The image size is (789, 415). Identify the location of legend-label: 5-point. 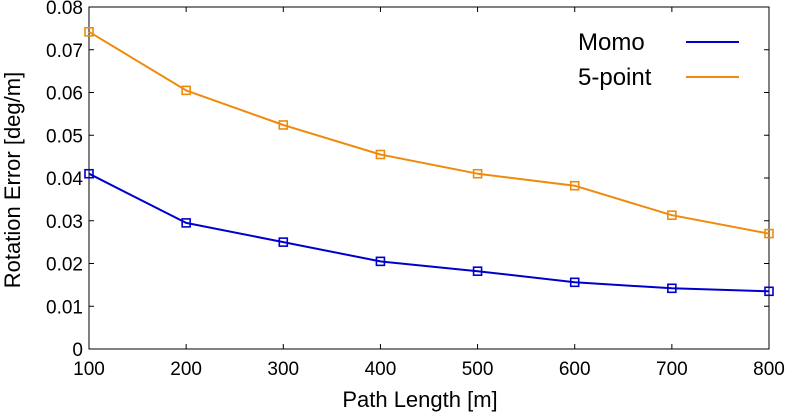
(615, 77).